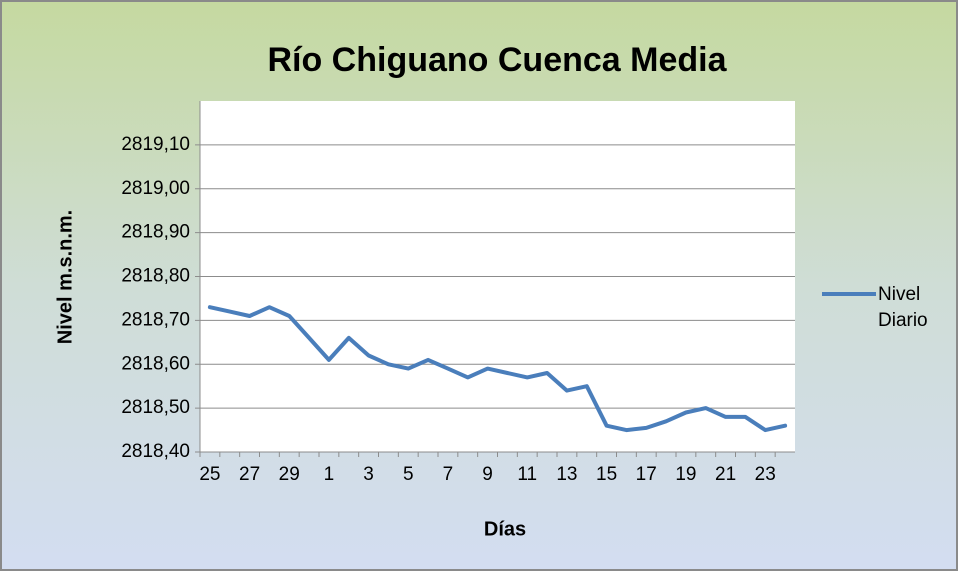 The width and height of the screenshot is (958, 571). Describe the element at coordinates (155, 363) in the screenshot. I see `y-tick-label: 2818,60` at that location.